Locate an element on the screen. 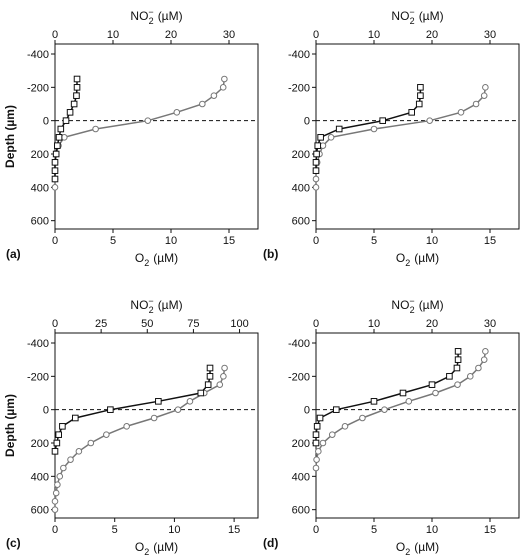 The width and height of the screenshot is (520, 557). o2-tick-label: 10 is located at coordinates (432, 530).